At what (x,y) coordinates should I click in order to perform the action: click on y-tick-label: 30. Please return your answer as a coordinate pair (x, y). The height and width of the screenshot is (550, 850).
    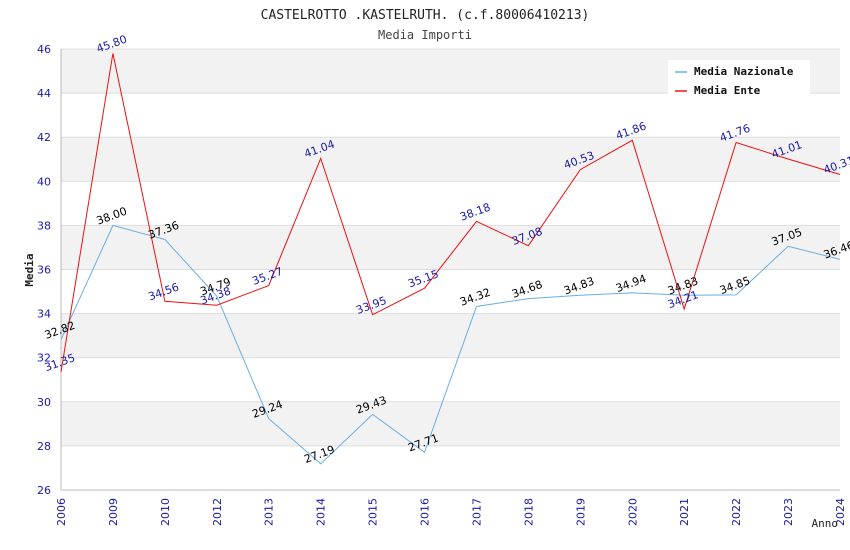
    Looking at the image, I should click on (44, 402).